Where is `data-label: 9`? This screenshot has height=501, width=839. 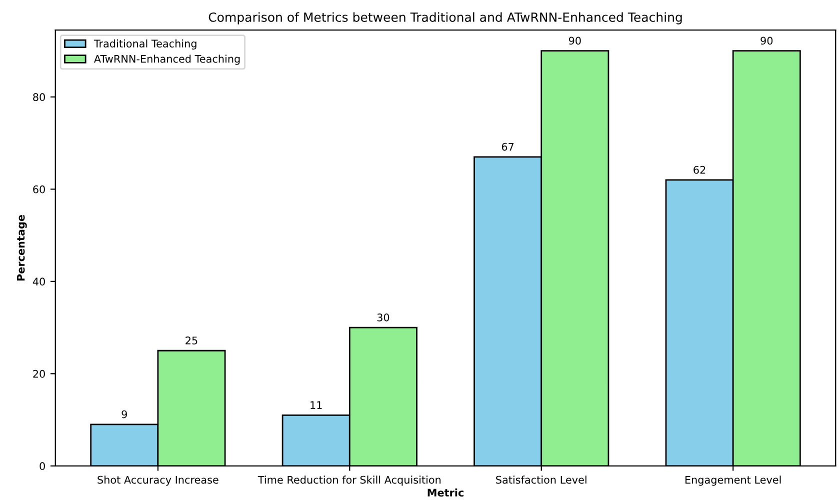 data-label: 9 is located at coordinates (124, 414).